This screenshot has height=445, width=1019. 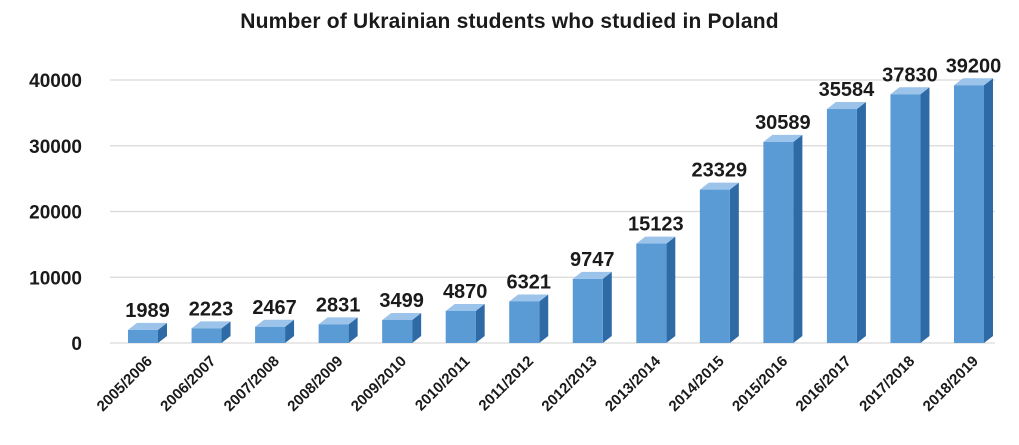 What do you see at coordinates (338, 305) in the screenshot?
I see `data-label: 2831` at bounding box center [338, 305].